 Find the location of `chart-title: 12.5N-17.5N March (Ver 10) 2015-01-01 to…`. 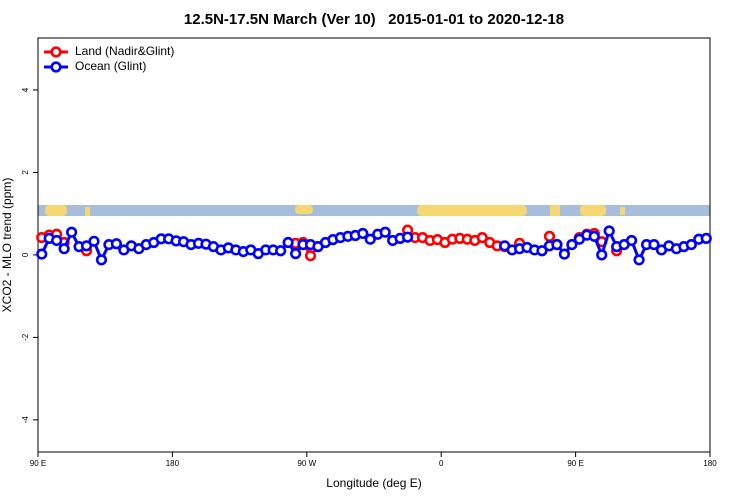

chart-title: 12.5N-17.5N March (Ver 10) 2015-01-01 to… is located at coordinates (374, 19).